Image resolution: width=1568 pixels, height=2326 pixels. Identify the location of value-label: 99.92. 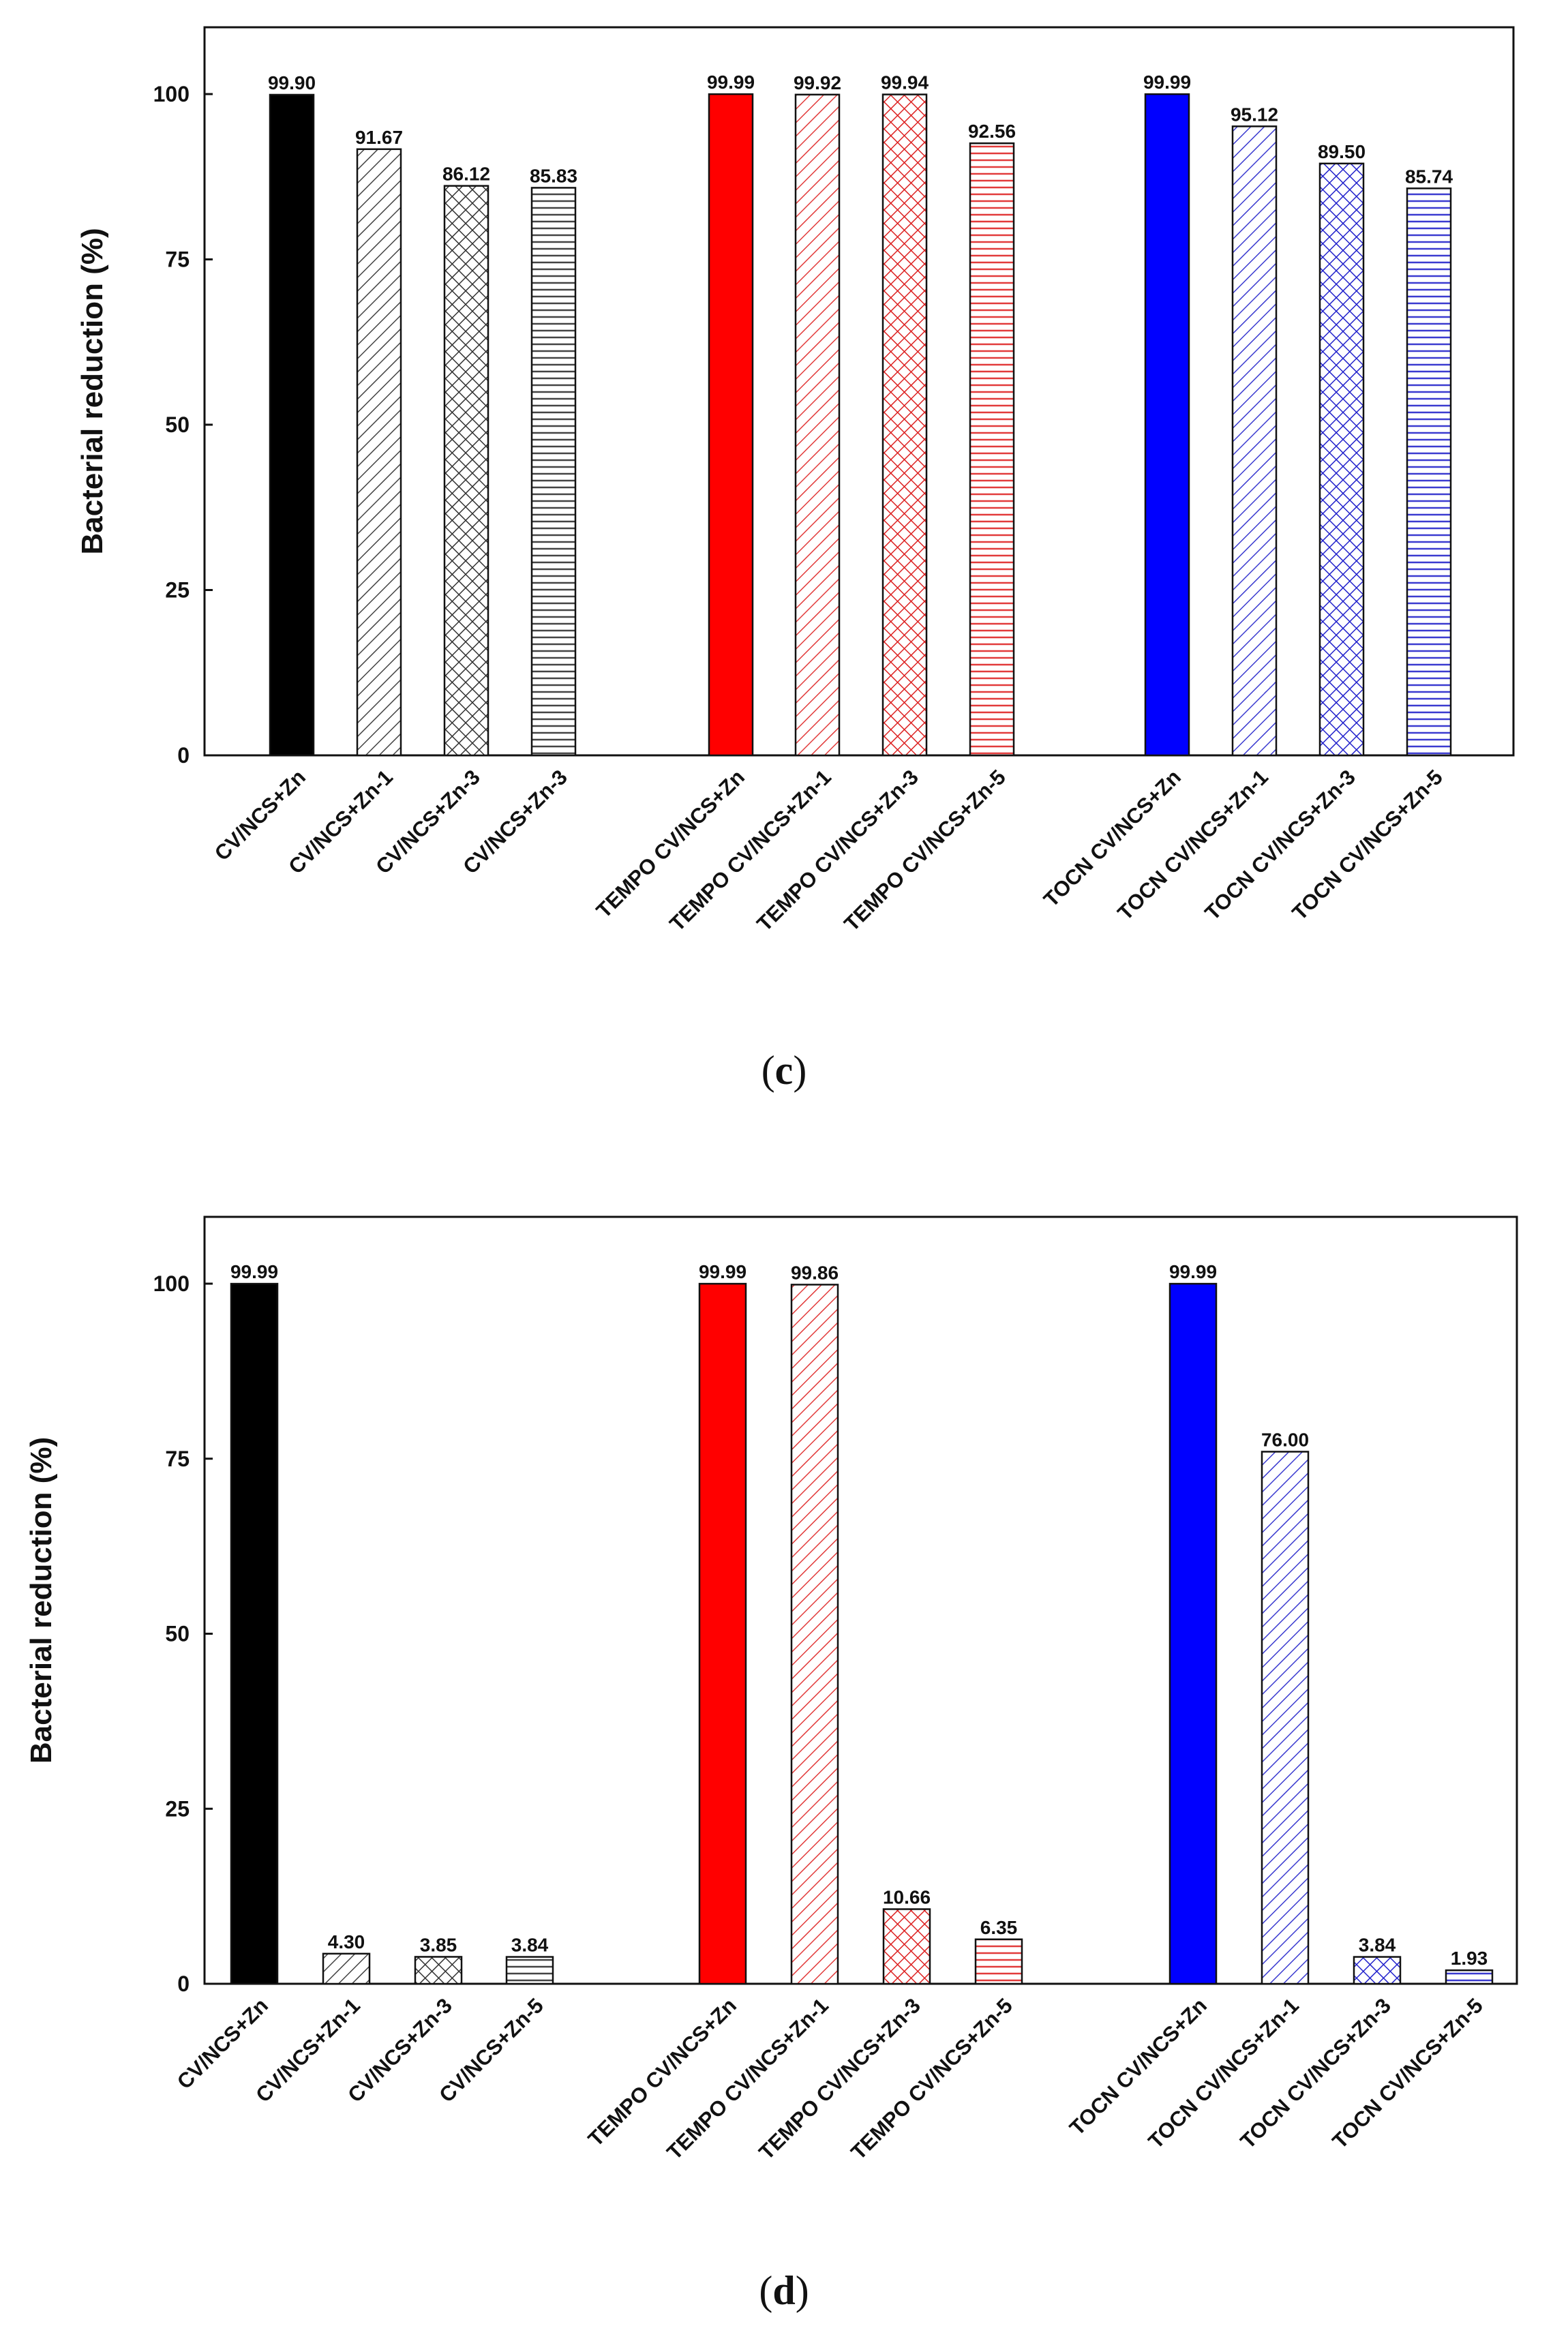
(817, 82).